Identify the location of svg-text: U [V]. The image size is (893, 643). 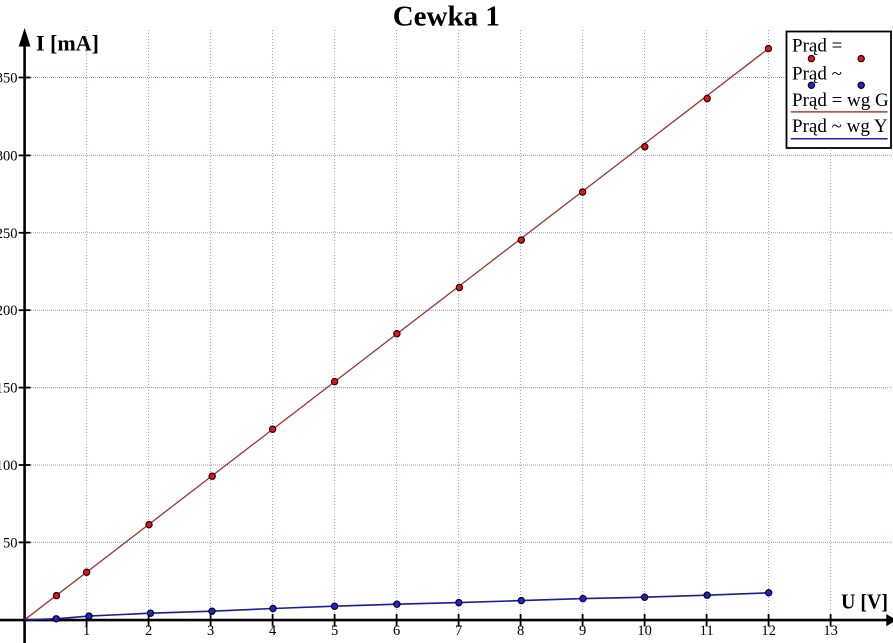
(864, 602).